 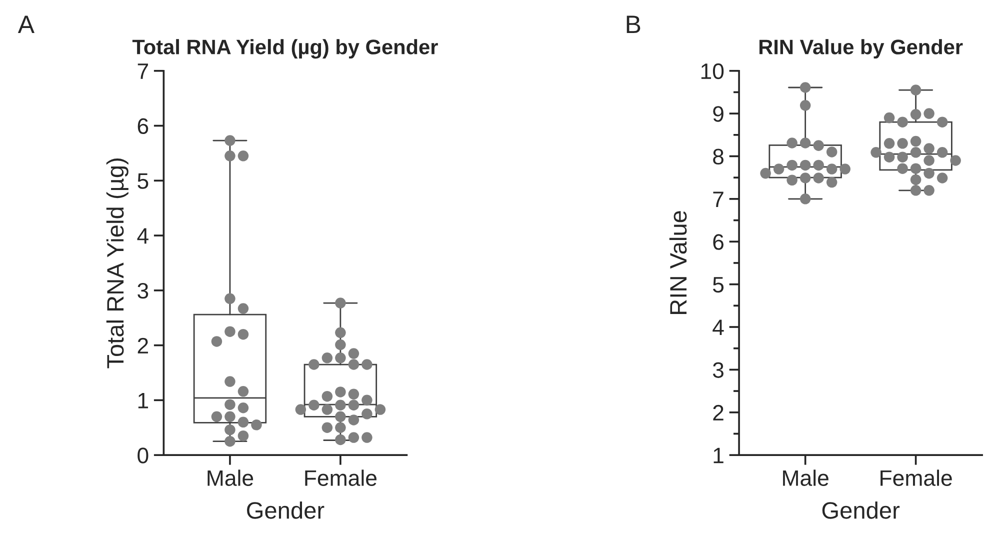 What do you see at coordinates (26, 25) in the screenshot?
I see `text: A` at bounding box center [26, 25].